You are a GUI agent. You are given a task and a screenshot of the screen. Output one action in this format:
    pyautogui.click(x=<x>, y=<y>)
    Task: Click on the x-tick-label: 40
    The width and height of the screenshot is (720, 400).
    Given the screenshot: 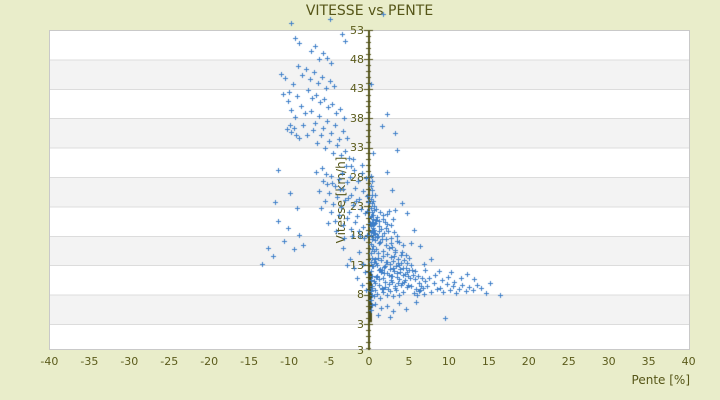 What is the action you would take?
    pyautogui.click(x=688, y=361)
    